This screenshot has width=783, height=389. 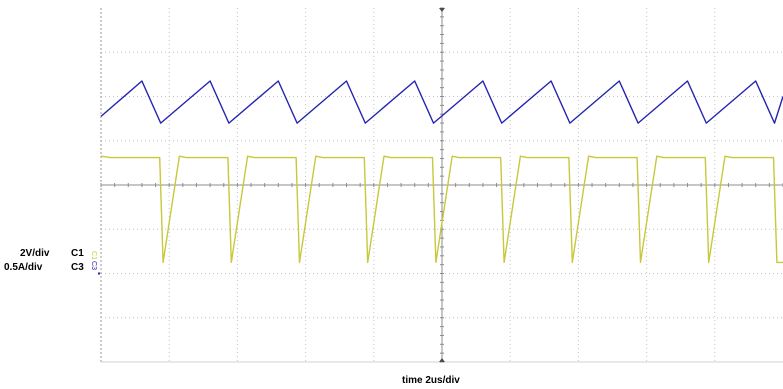 What do you see at coordinates (93, 265) in the screenshot?
I see `c3-ground-marker: C3` at bounding box center [93, 265].